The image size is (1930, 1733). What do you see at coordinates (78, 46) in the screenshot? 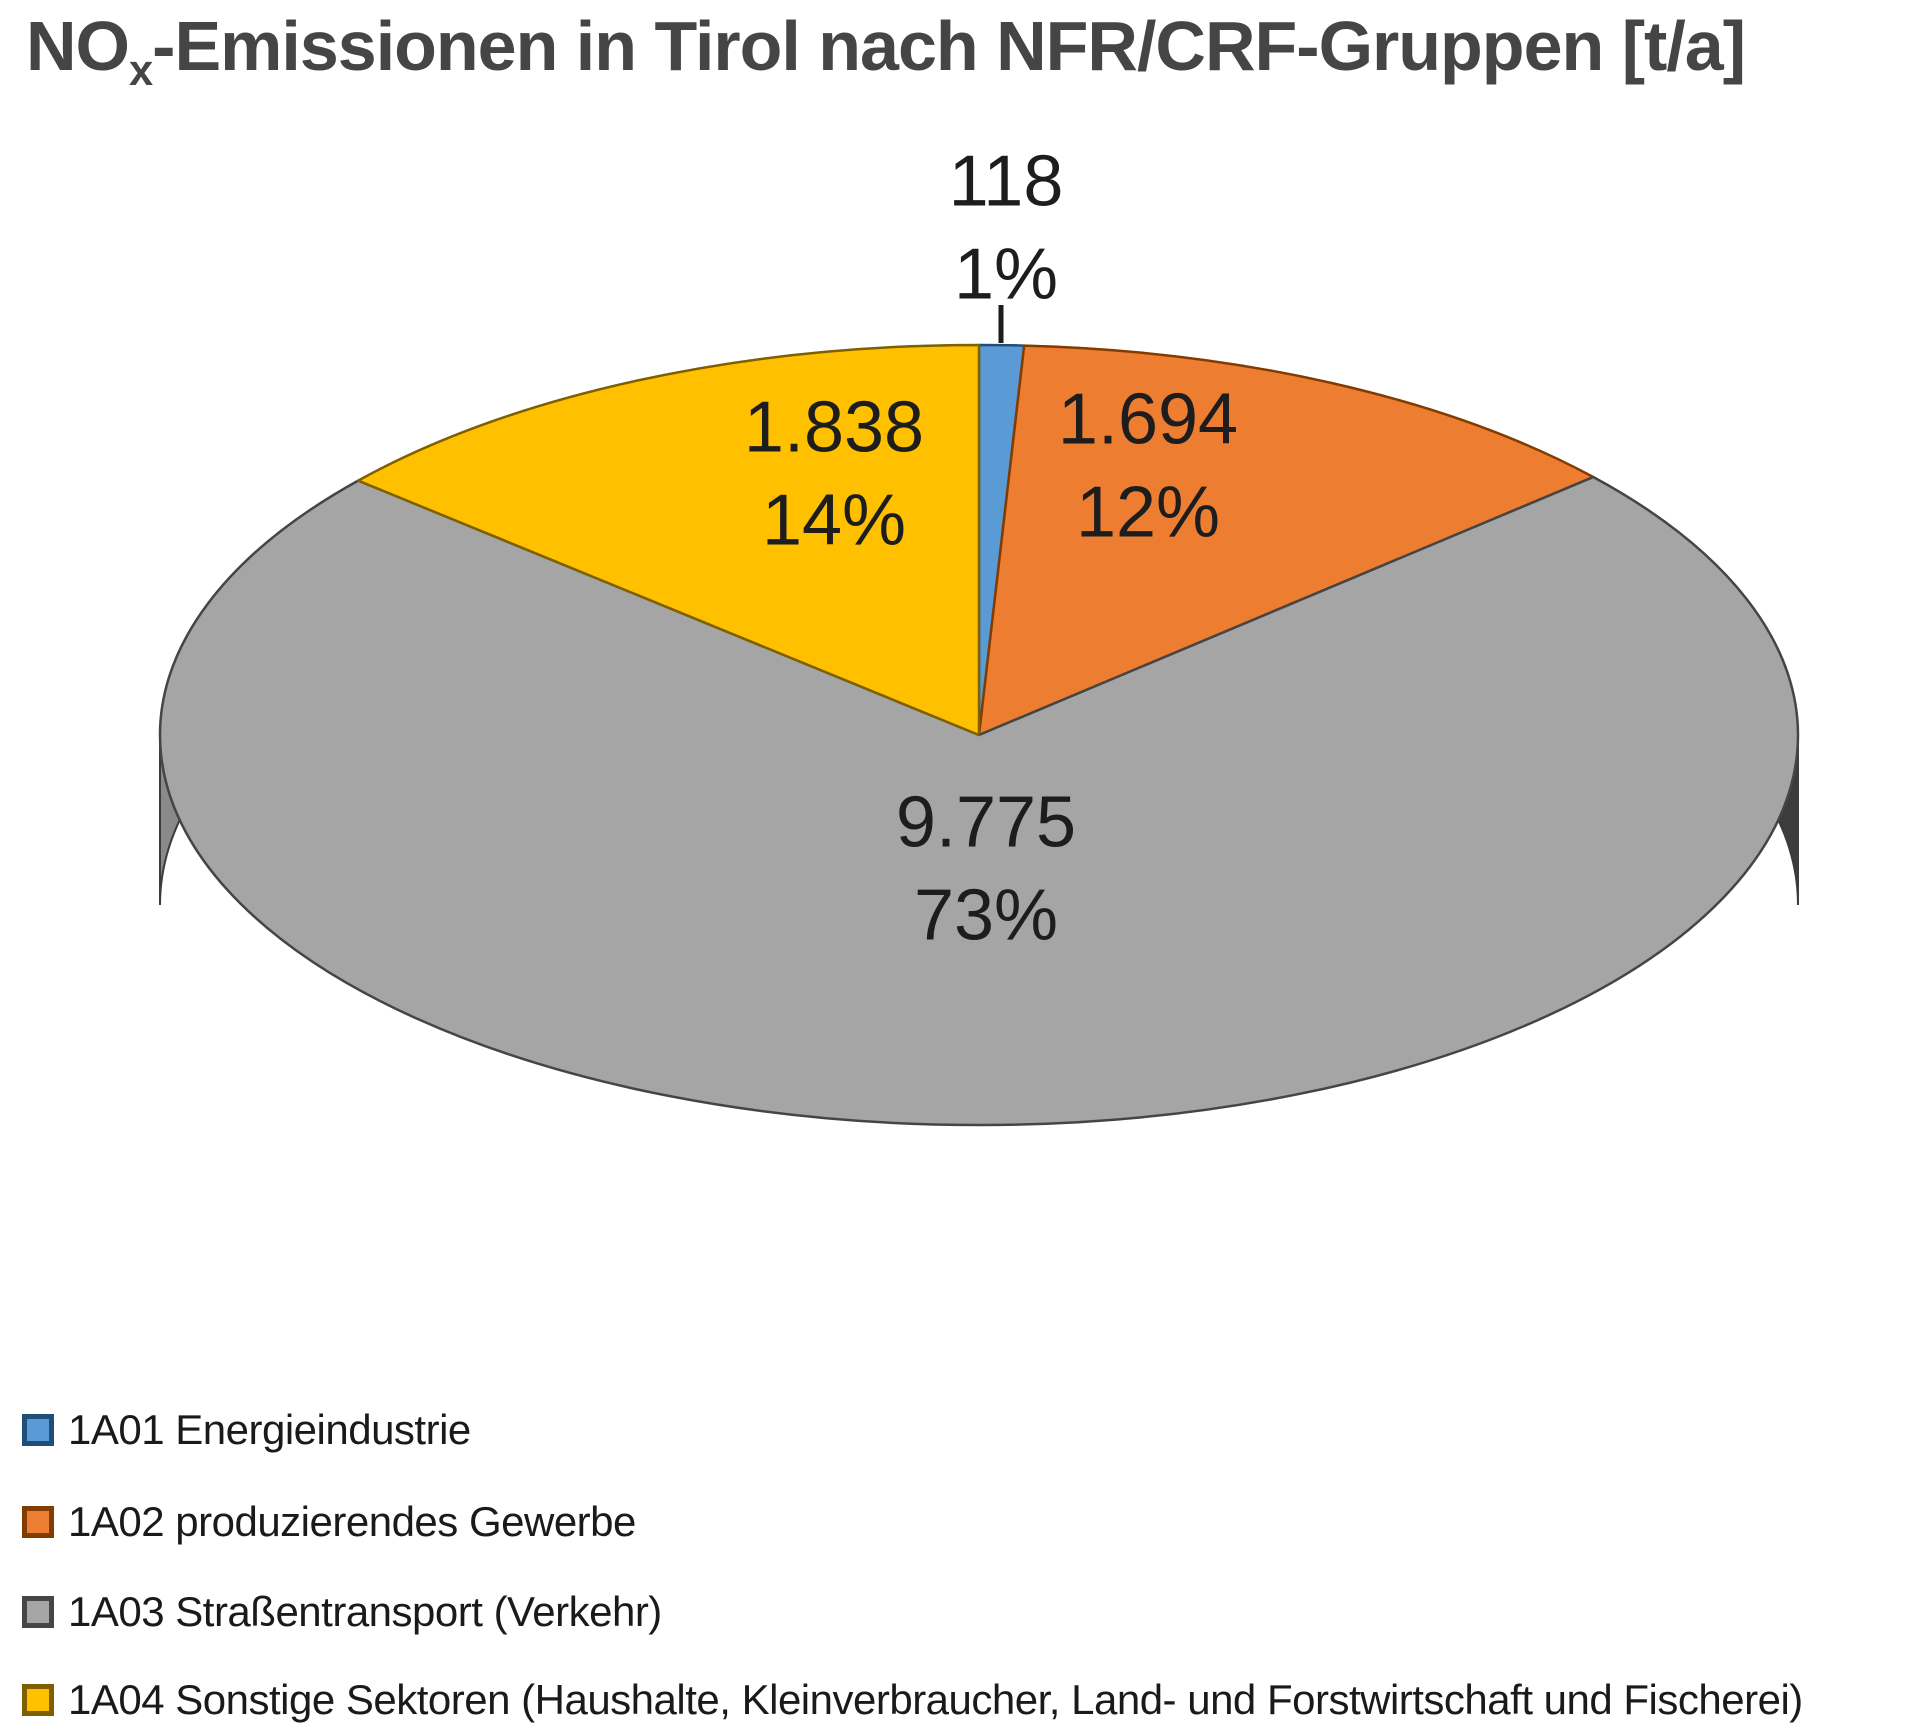
I see `chart-title-prefix: NO` at bounding box center [78, 46].